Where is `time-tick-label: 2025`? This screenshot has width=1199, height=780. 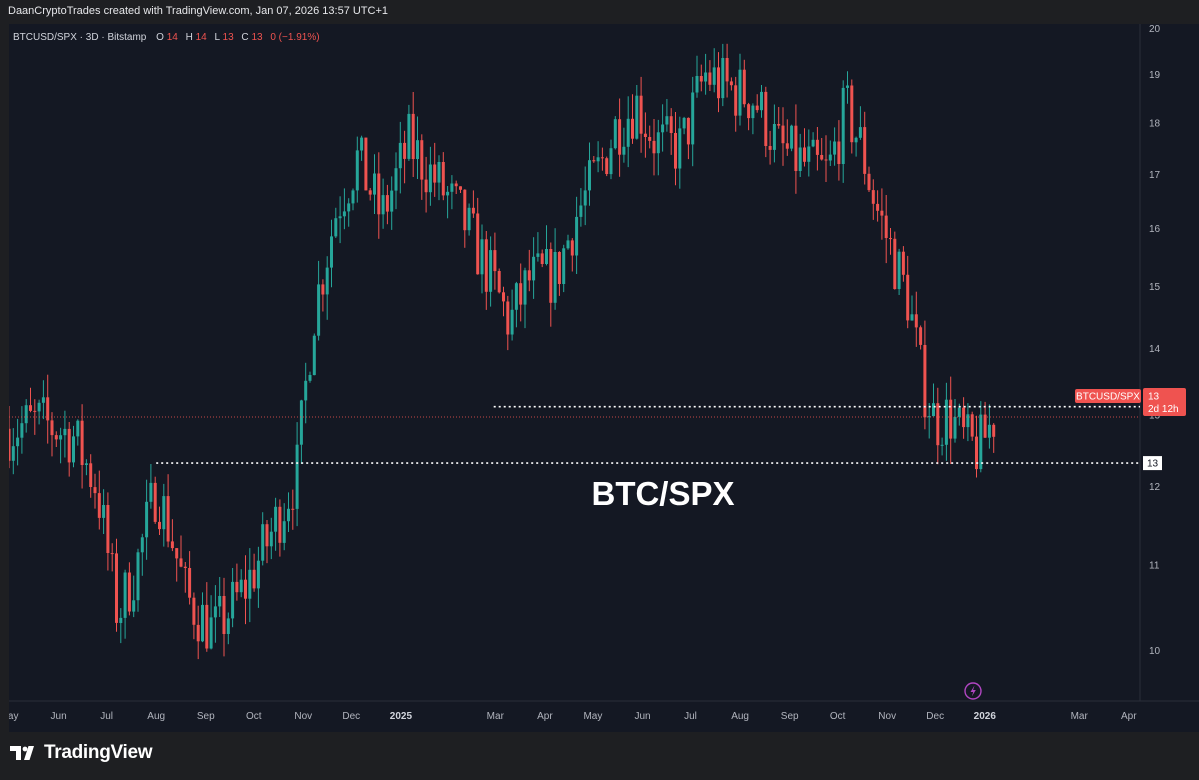
time-tick-label: 2025 is located at coordinates (401, 716).